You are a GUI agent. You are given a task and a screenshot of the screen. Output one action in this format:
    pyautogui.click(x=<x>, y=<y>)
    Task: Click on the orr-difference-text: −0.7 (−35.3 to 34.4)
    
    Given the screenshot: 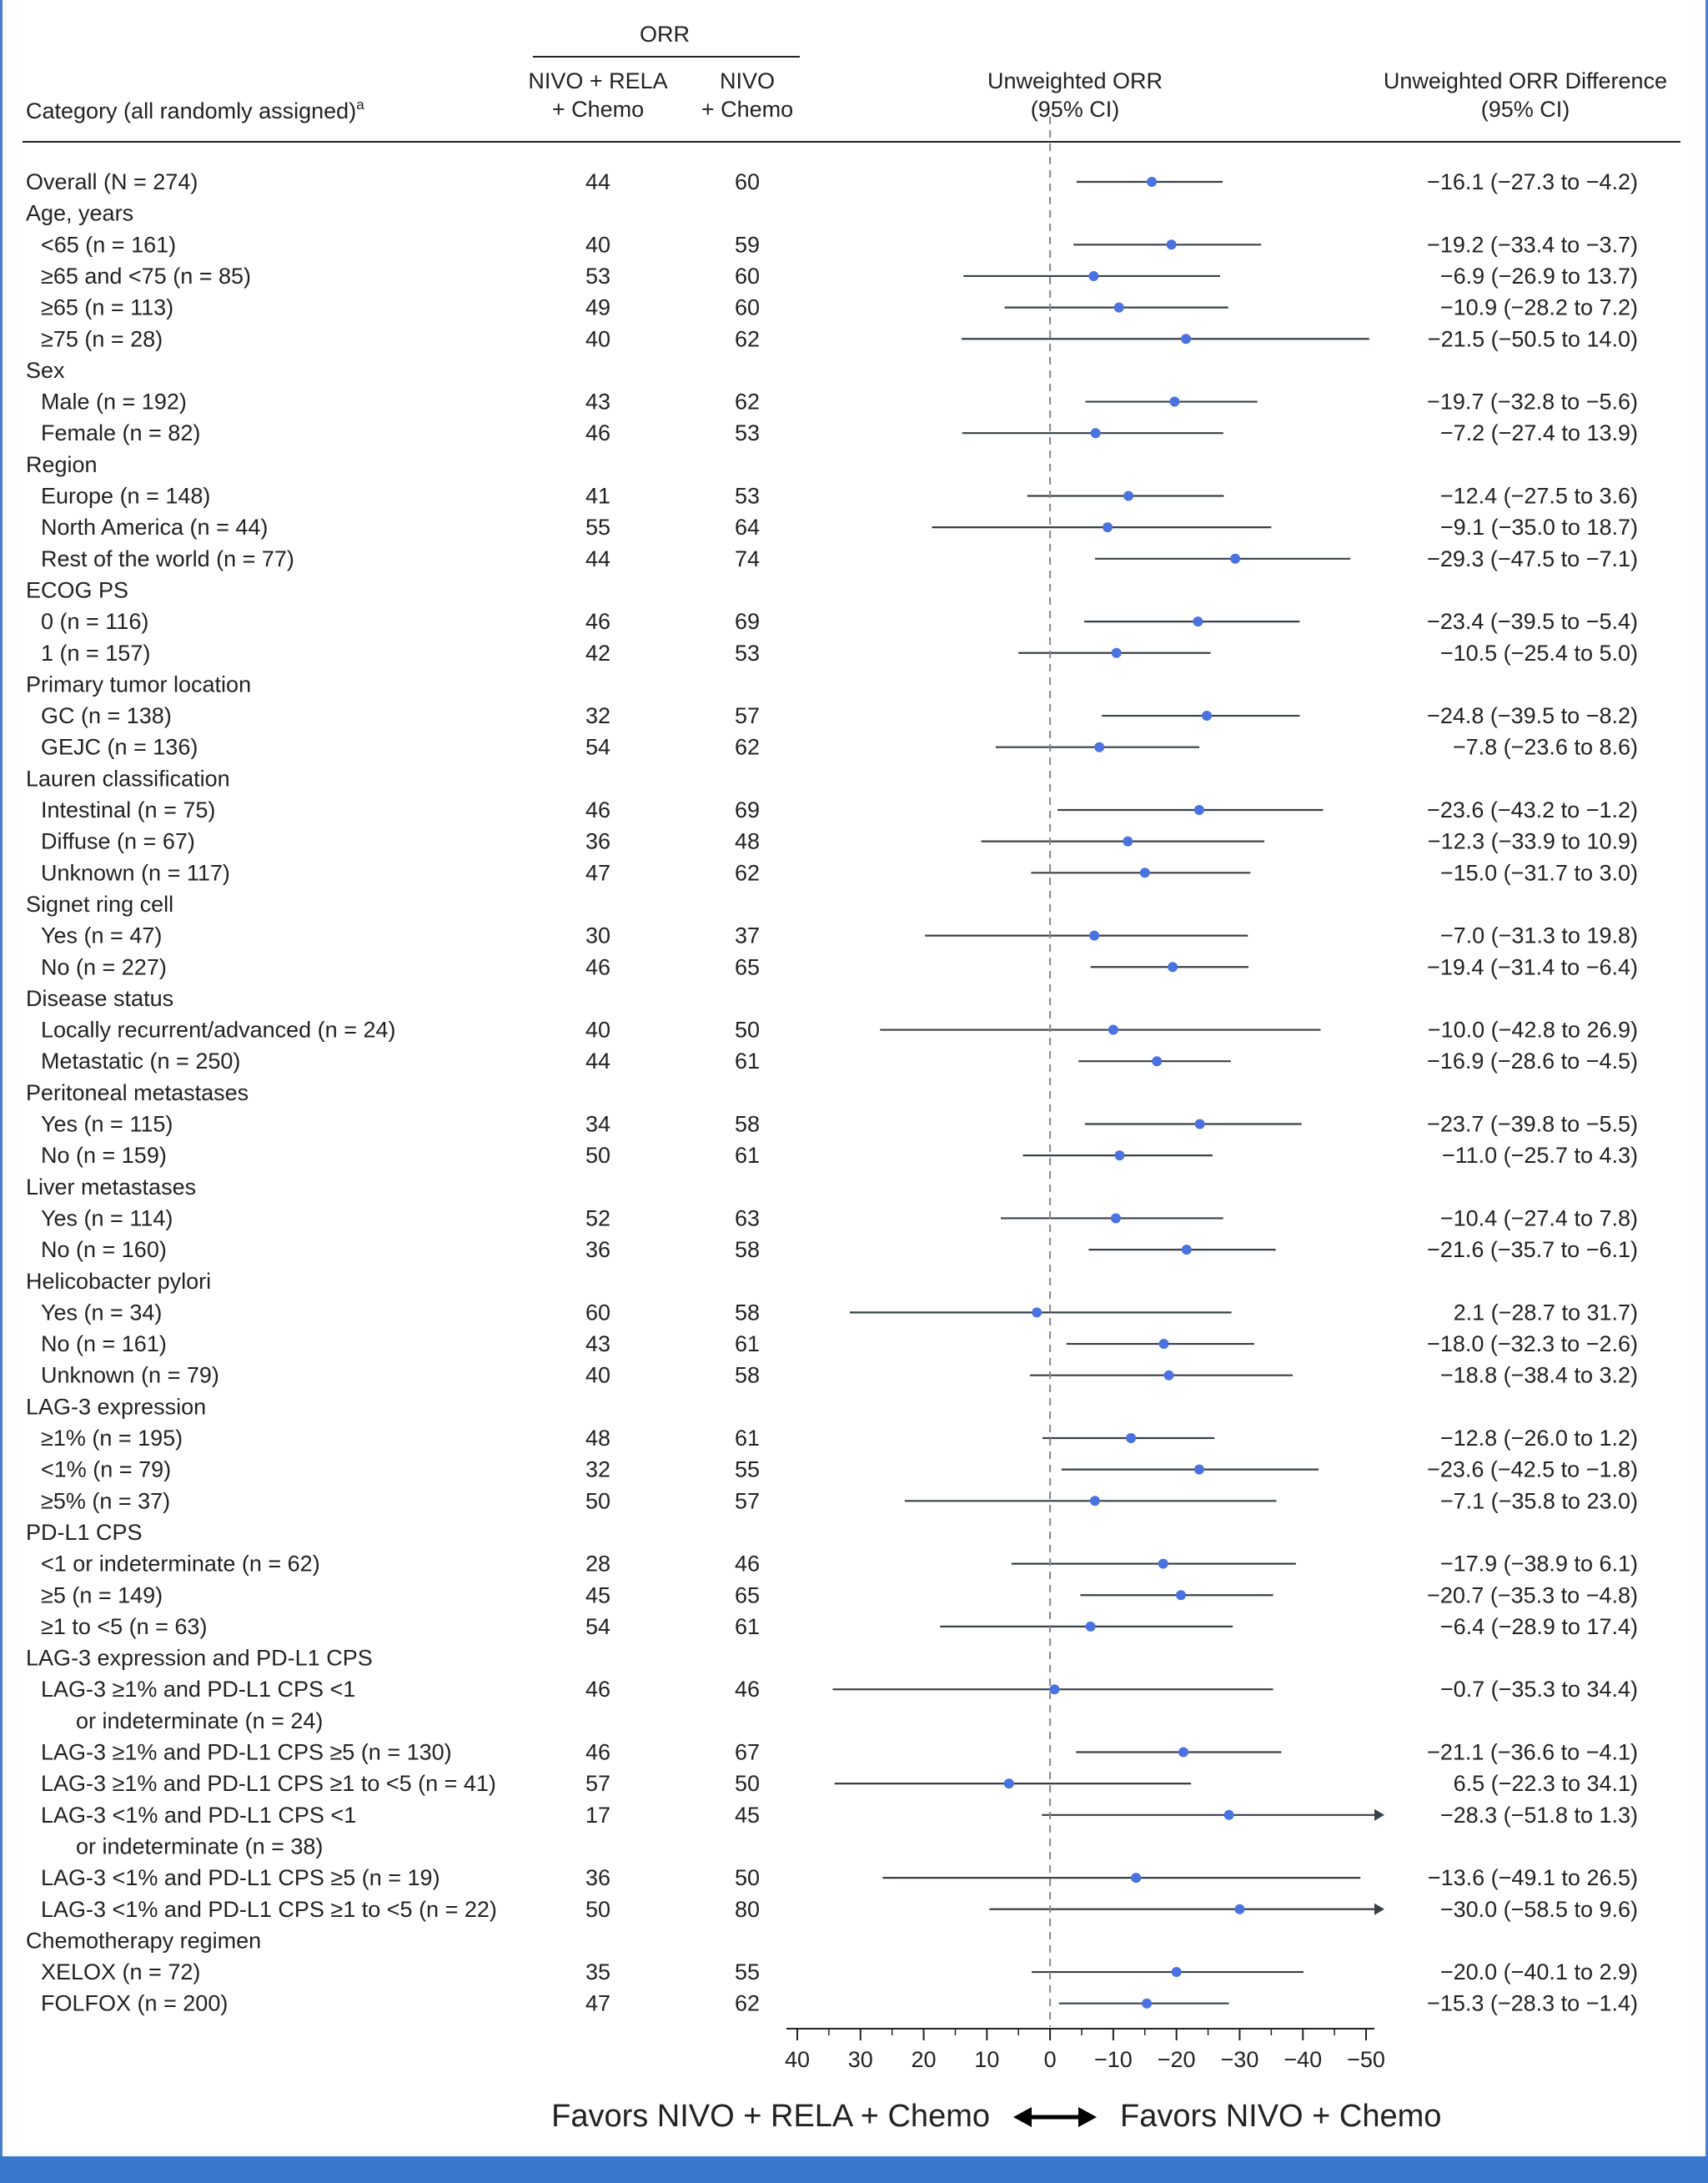 What is the action you would take?
    pyautogui.click(x=1539, y=1689)
    